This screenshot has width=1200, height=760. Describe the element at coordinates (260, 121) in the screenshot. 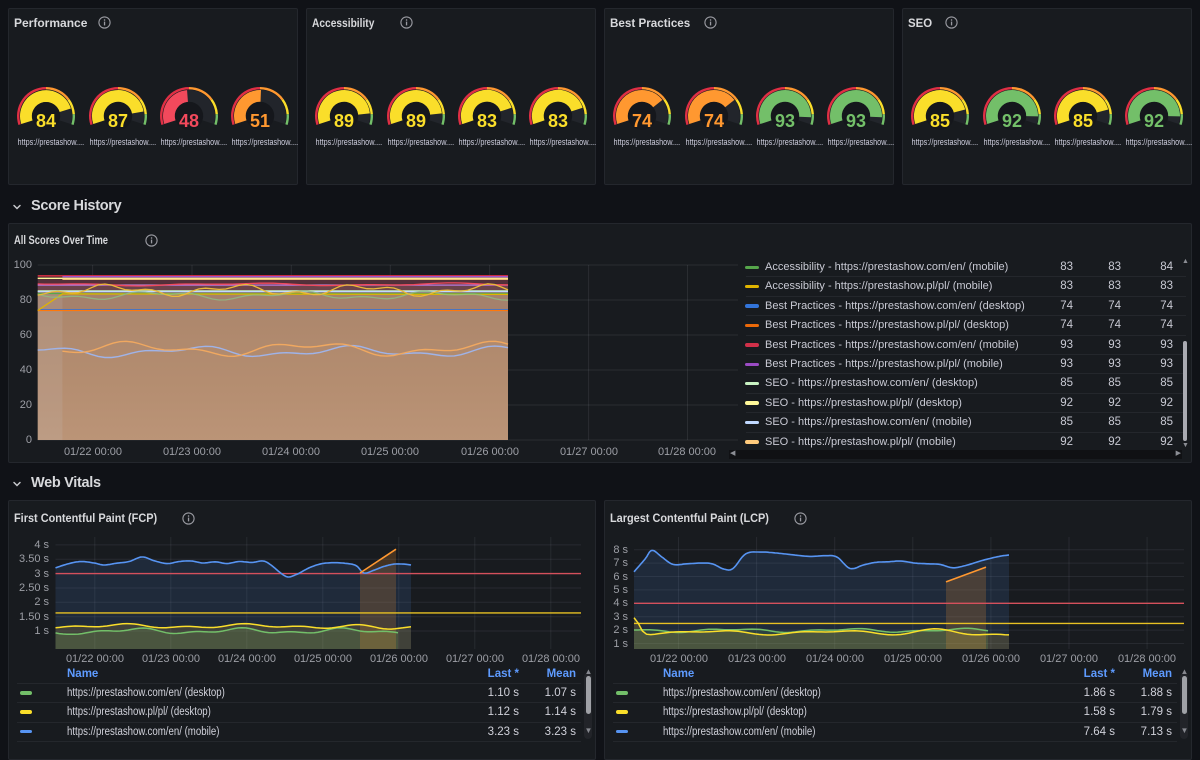

I see `svg-text: 51` at that location.